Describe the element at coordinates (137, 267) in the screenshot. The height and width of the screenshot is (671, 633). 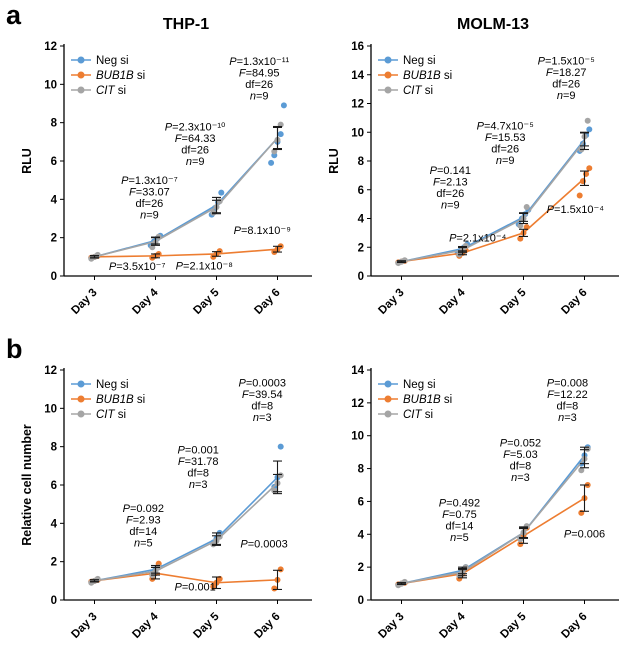
I see `svg-text: P=3.5x10⁻⁷` at that location.